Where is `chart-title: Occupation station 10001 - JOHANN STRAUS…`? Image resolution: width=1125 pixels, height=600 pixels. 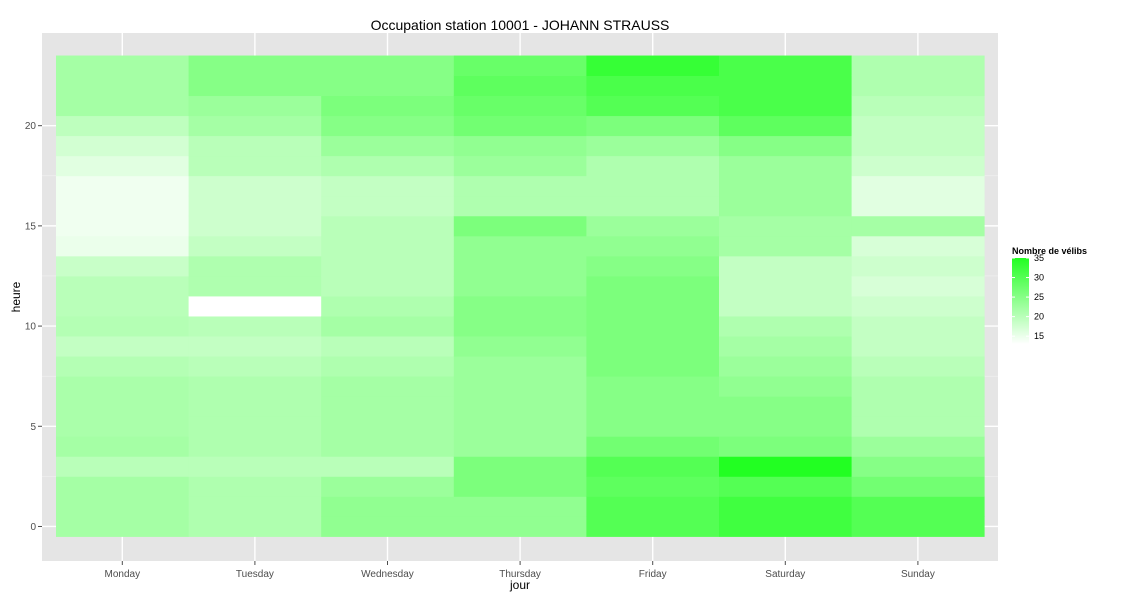
chart-title: Occupation station 10001 - JOHANN STRAUS… is located at coordinates (520, 25).